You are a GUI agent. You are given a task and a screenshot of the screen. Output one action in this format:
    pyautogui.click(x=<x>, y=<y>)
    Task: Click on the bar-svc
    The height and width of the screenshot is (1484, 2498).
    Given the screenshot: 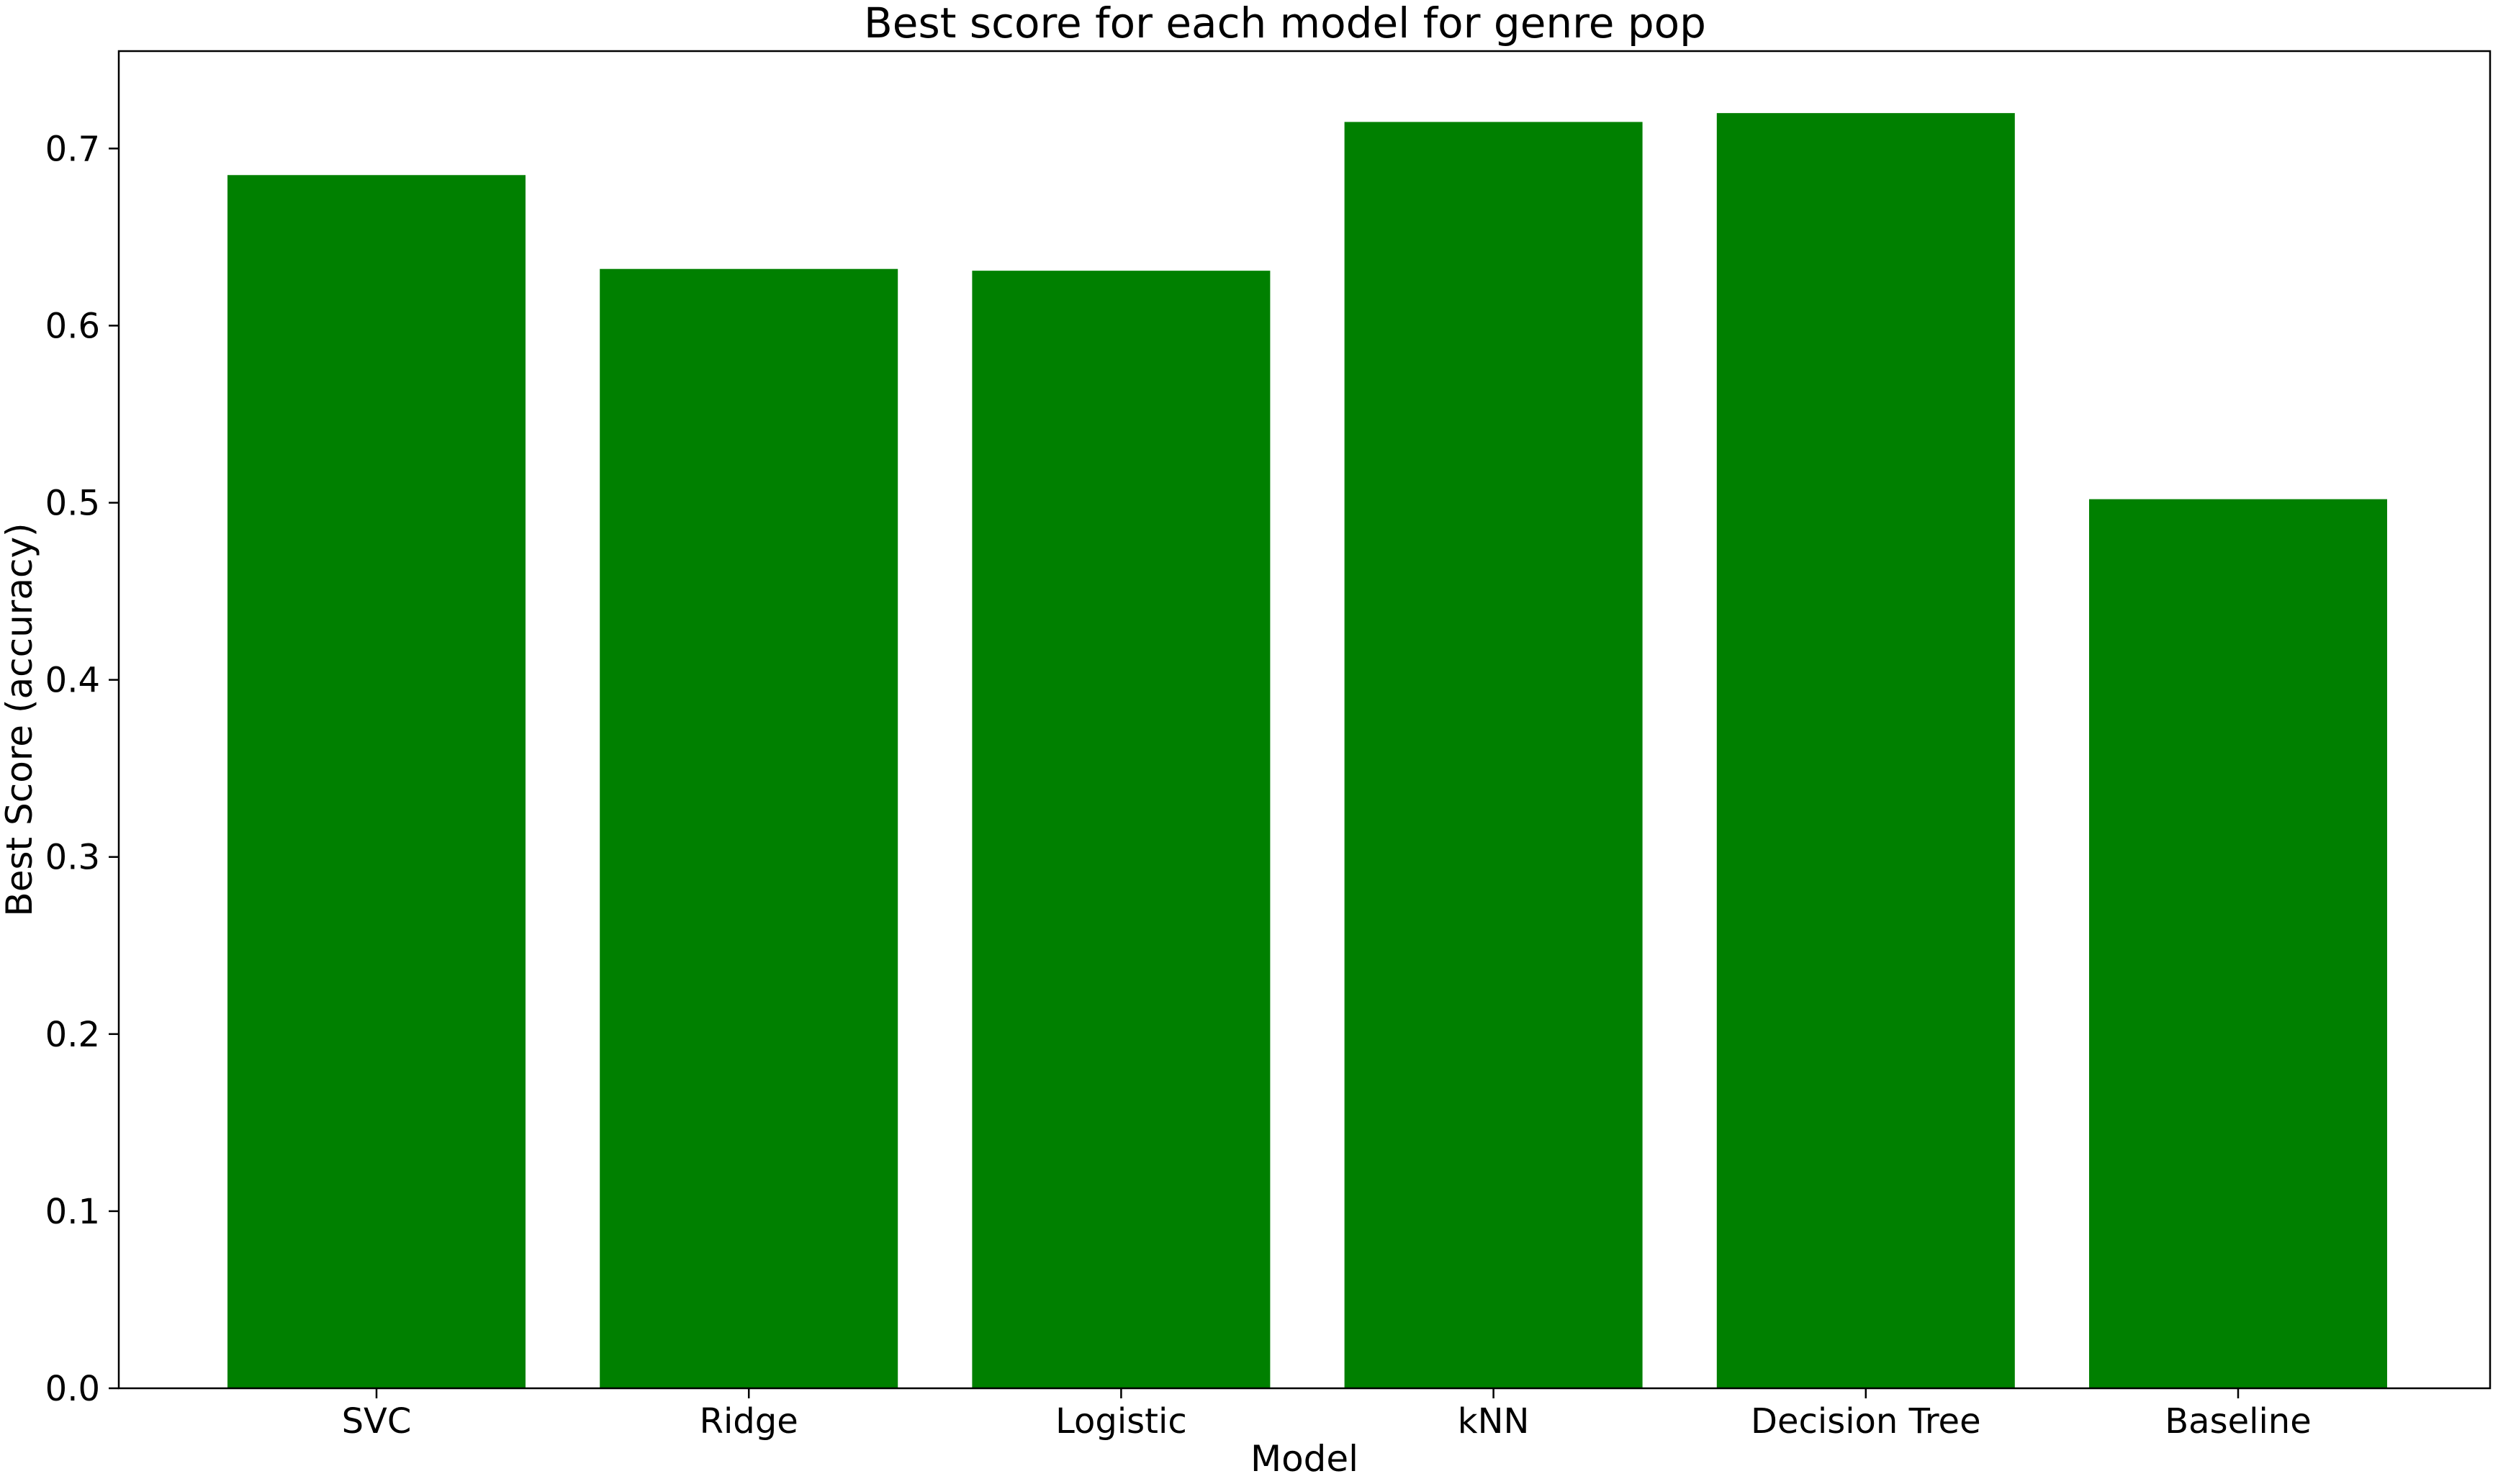 What is the action you would take?
    pyautogui.click(x=376, y=782)
    